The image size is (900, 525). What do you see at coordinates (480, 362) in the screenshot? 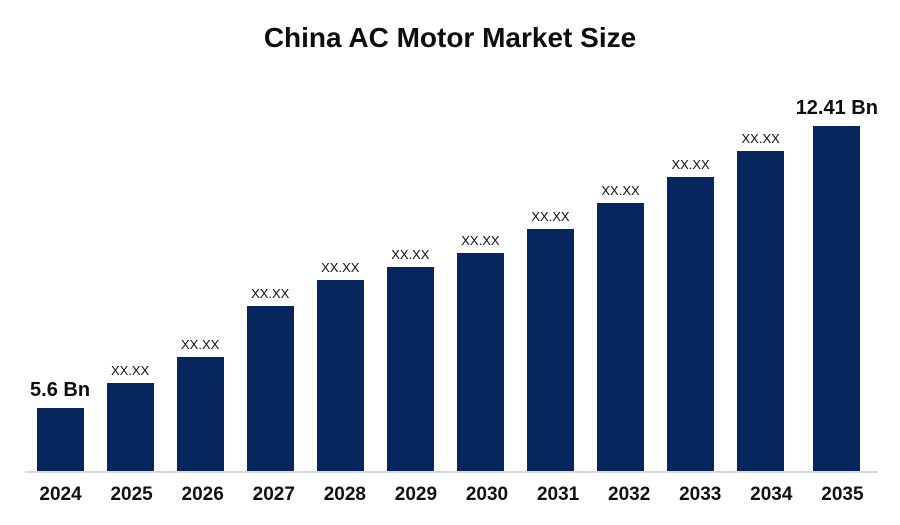
I see `bar-2030` at bounding box center [480, 362].